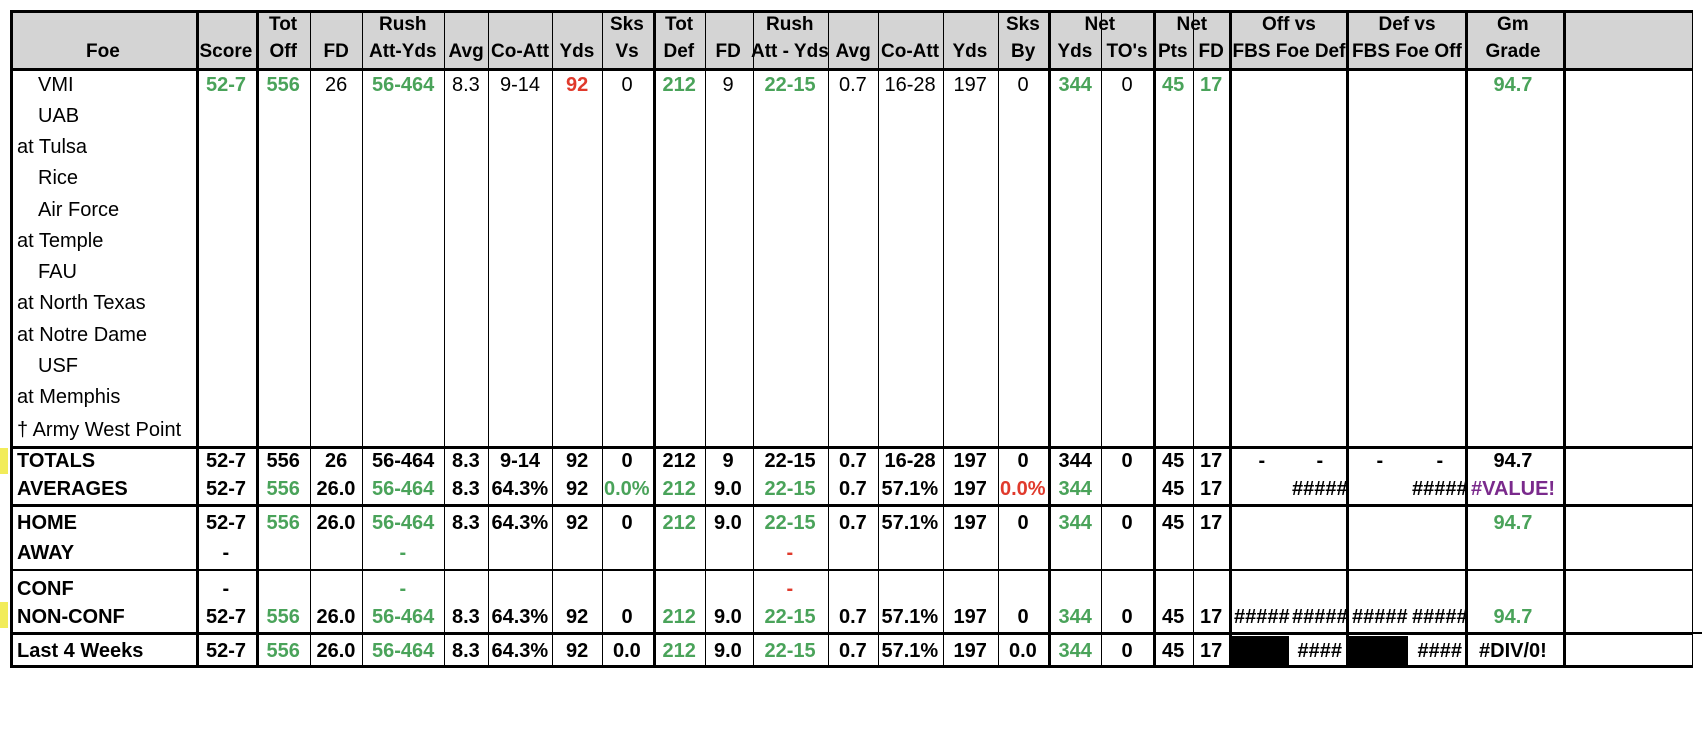  Describe the element at coordinates (970, 85) in the screenshot. I see `game-def-yds: 197` at that location.